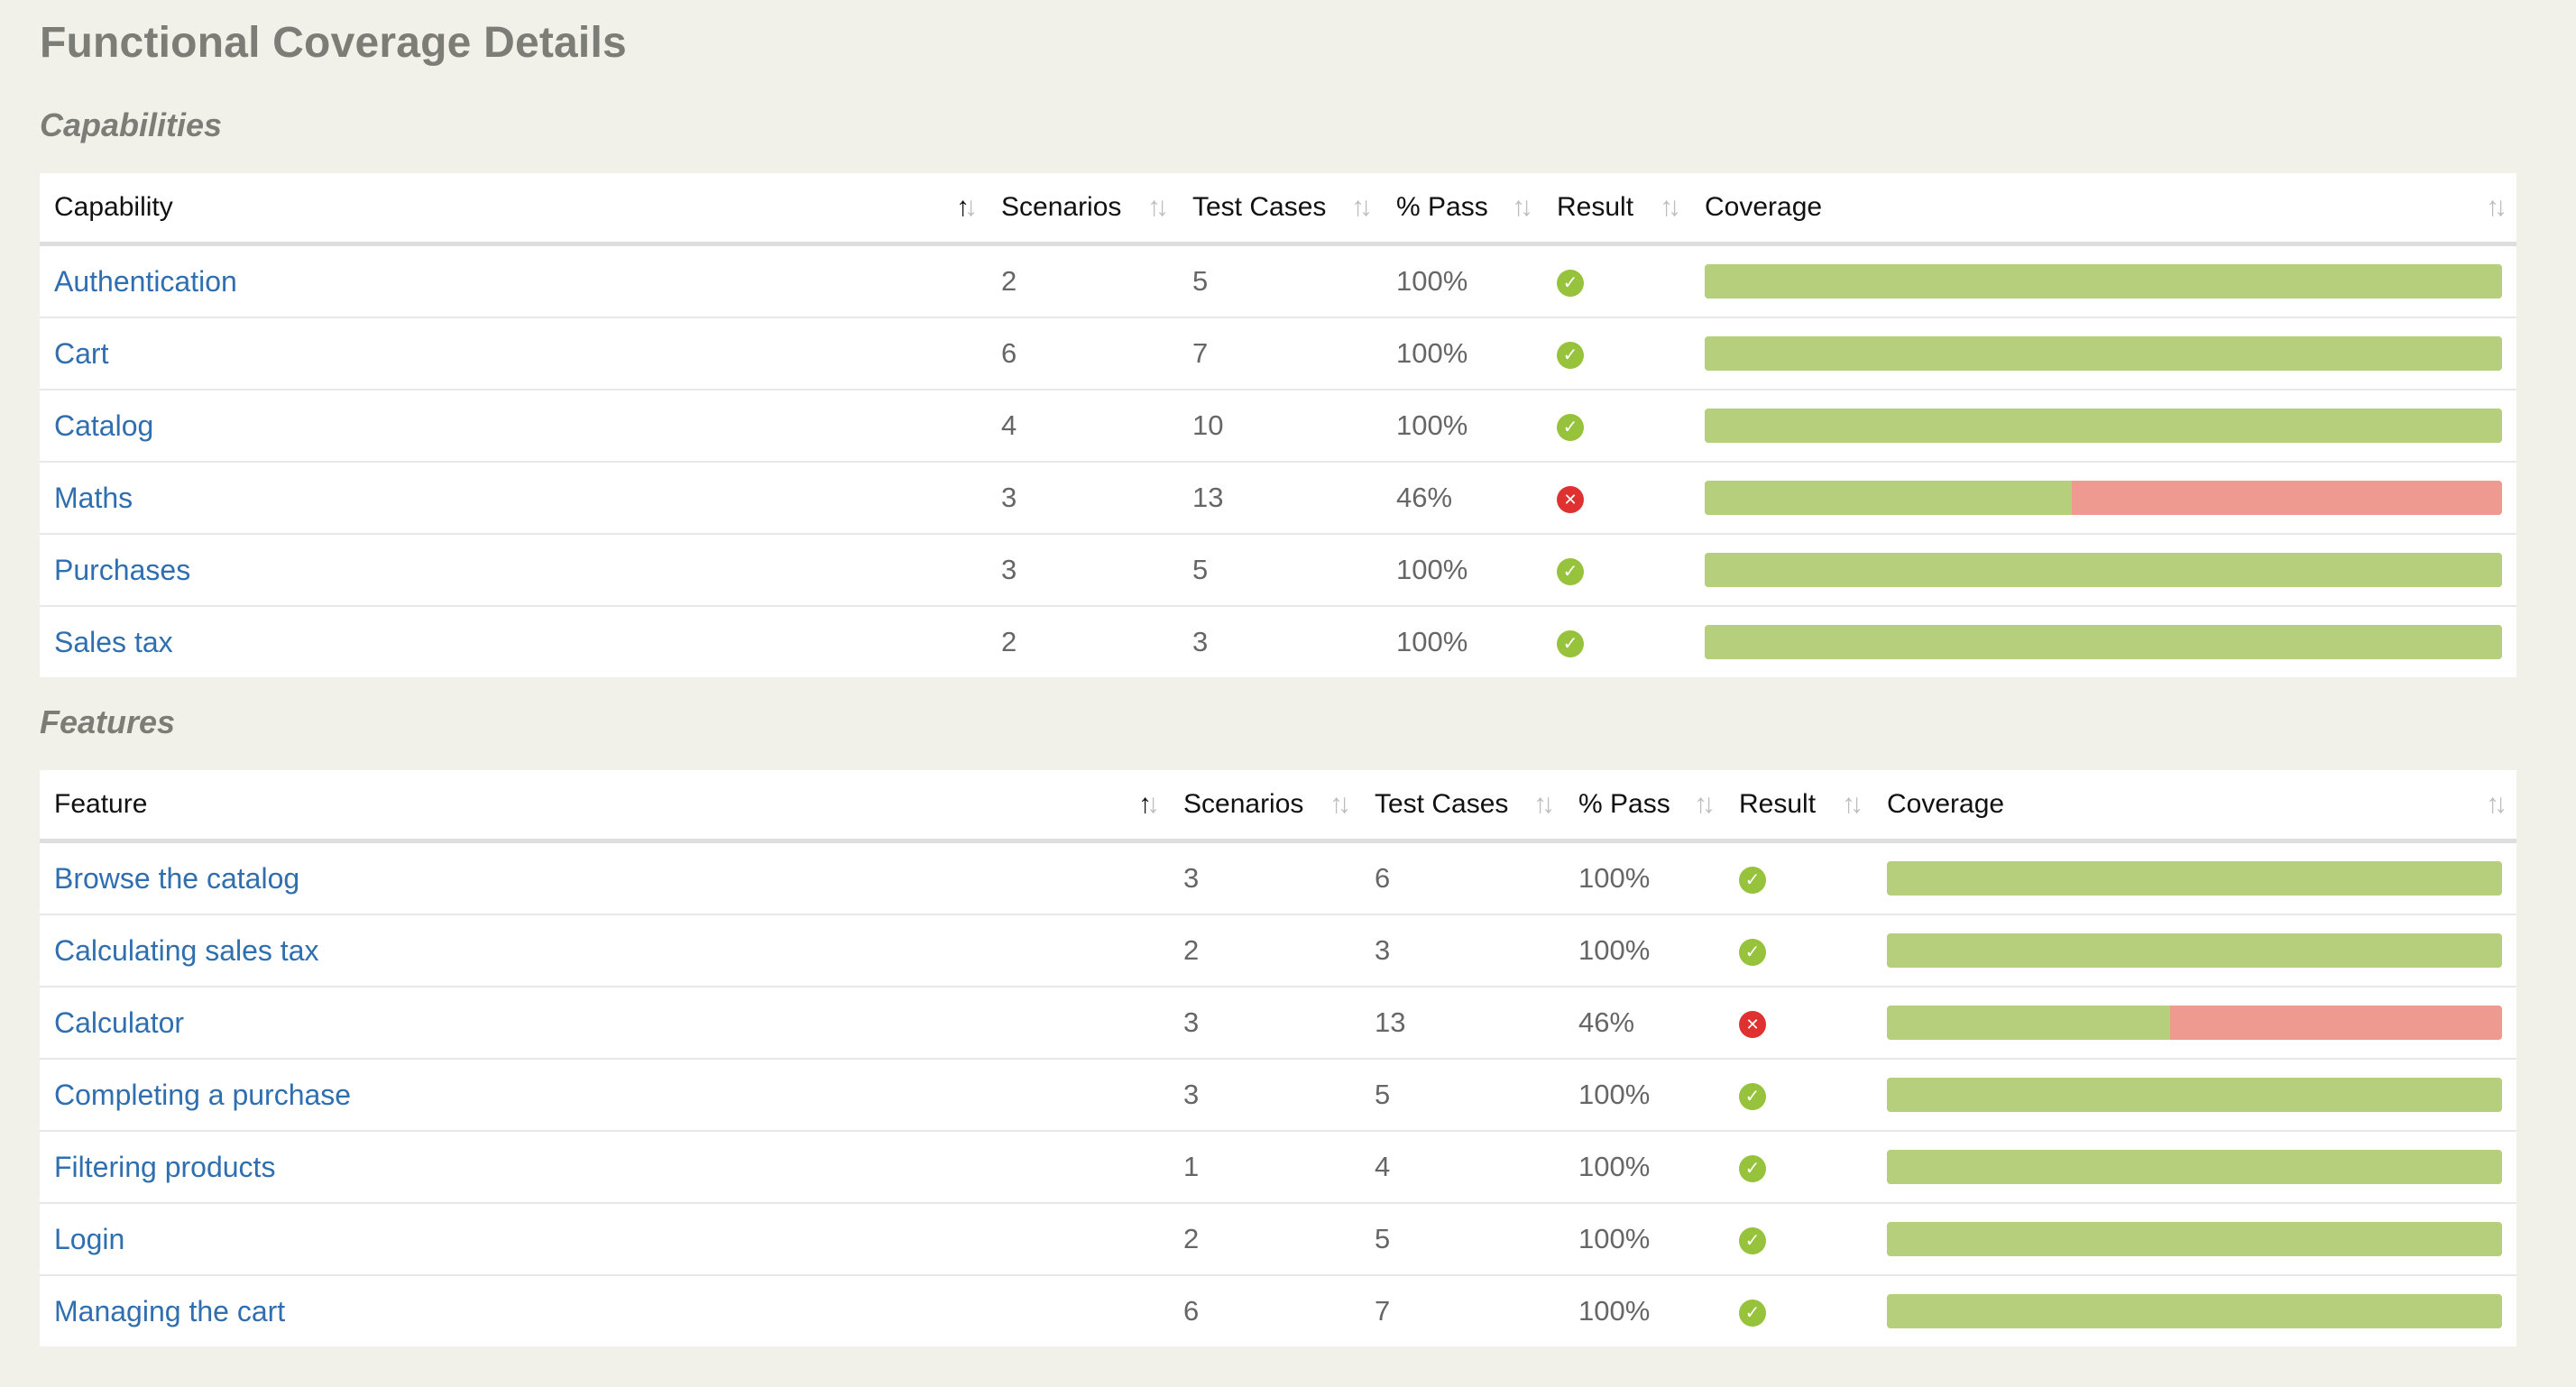  What do you see at coordinates (1278, 353) in the screenshot?
I see `table-row: Cart 6 7 100% ✓` at bounding box center [1278, 353].